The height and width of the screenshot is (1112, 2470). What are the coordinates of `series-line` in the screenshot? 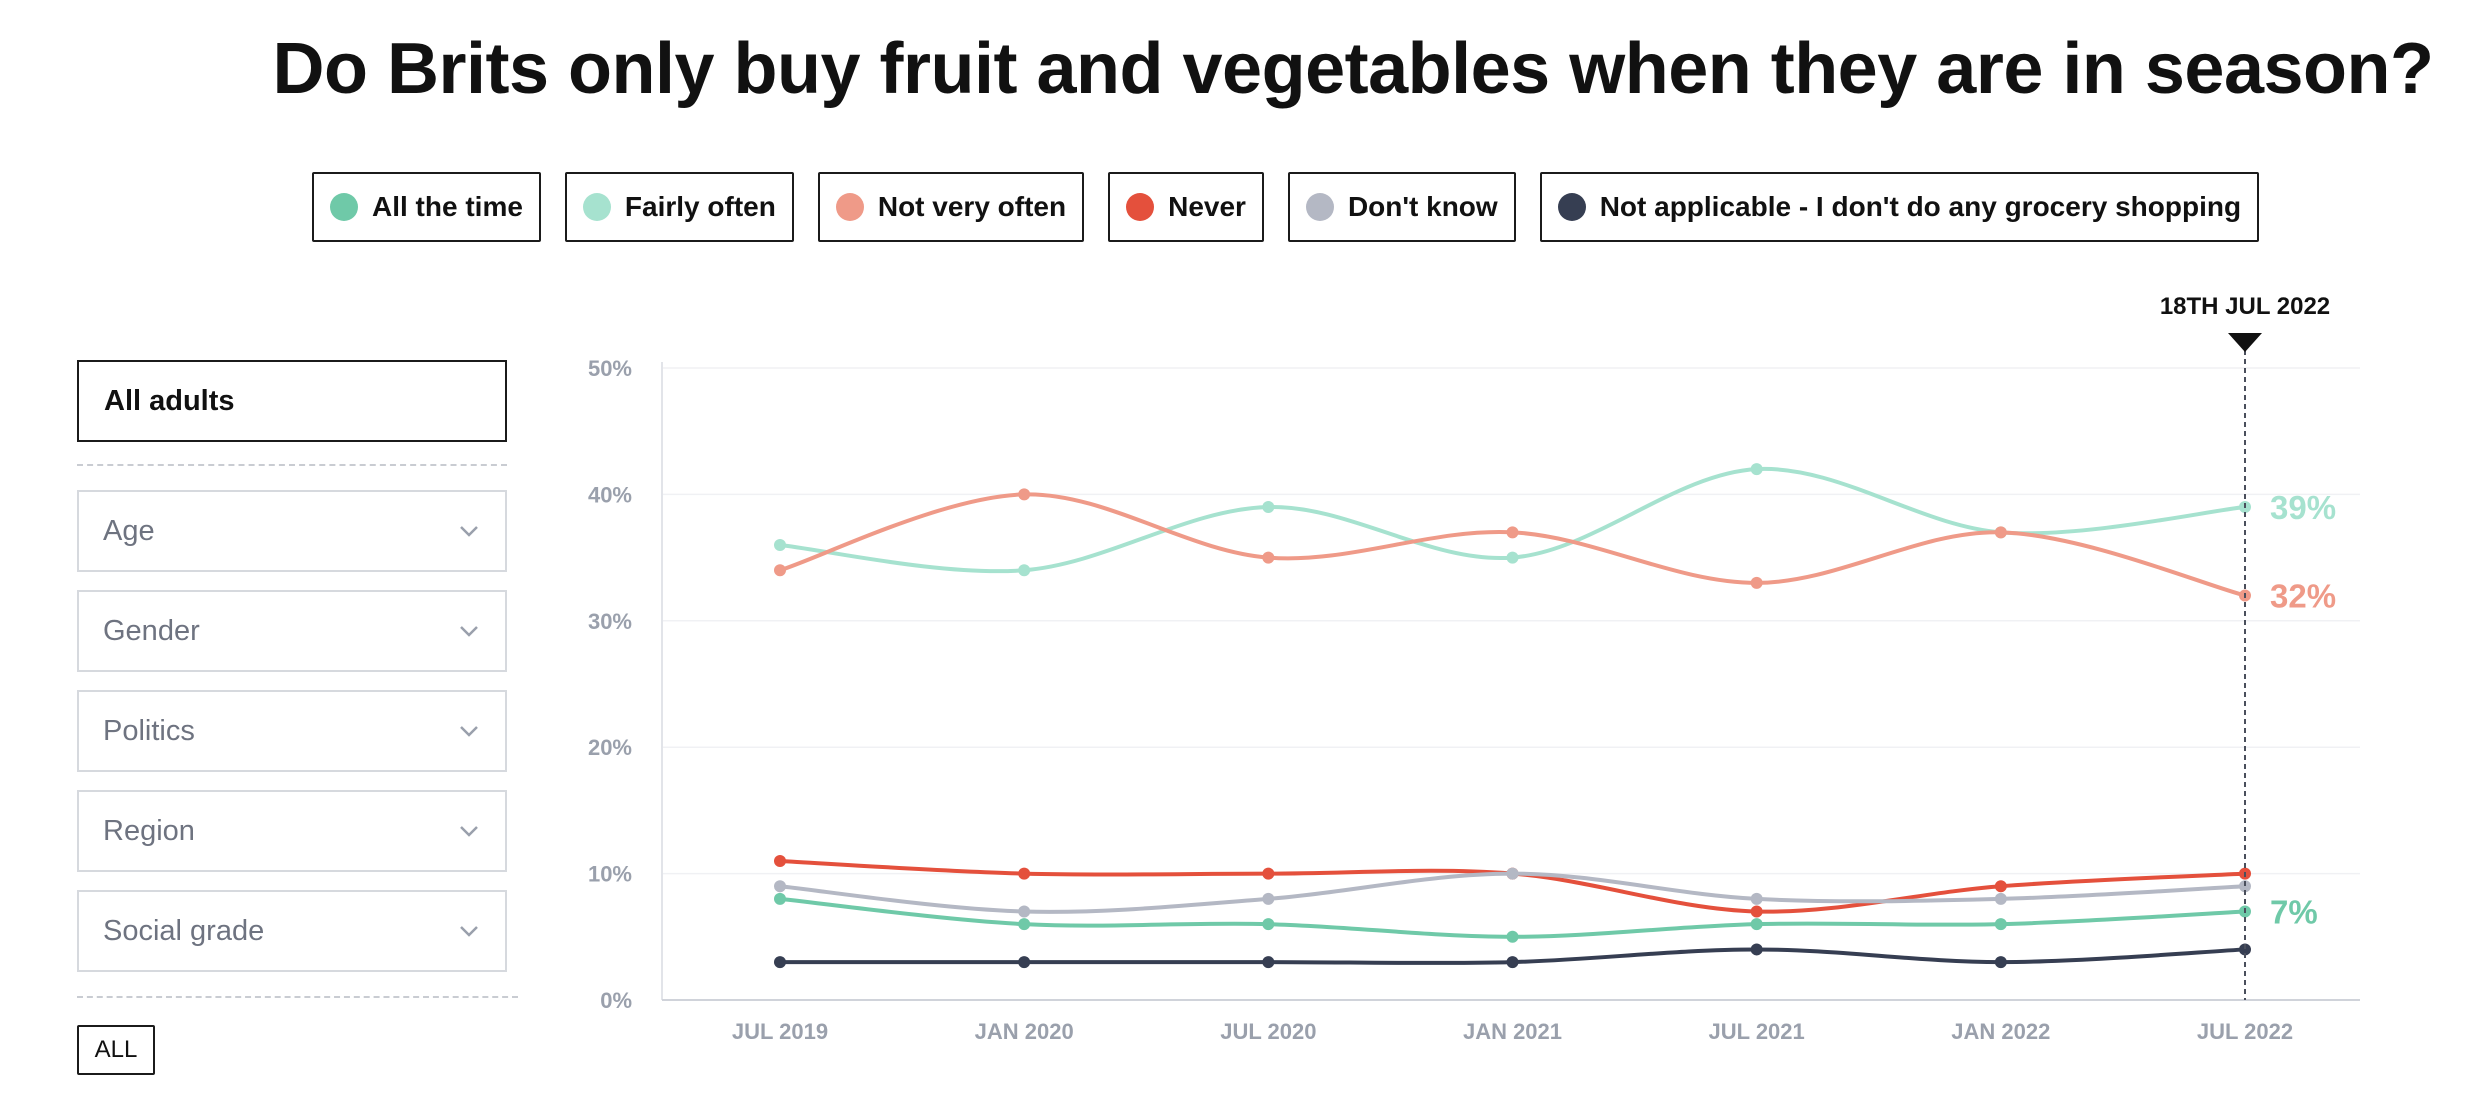 It's located at (1512, 545).